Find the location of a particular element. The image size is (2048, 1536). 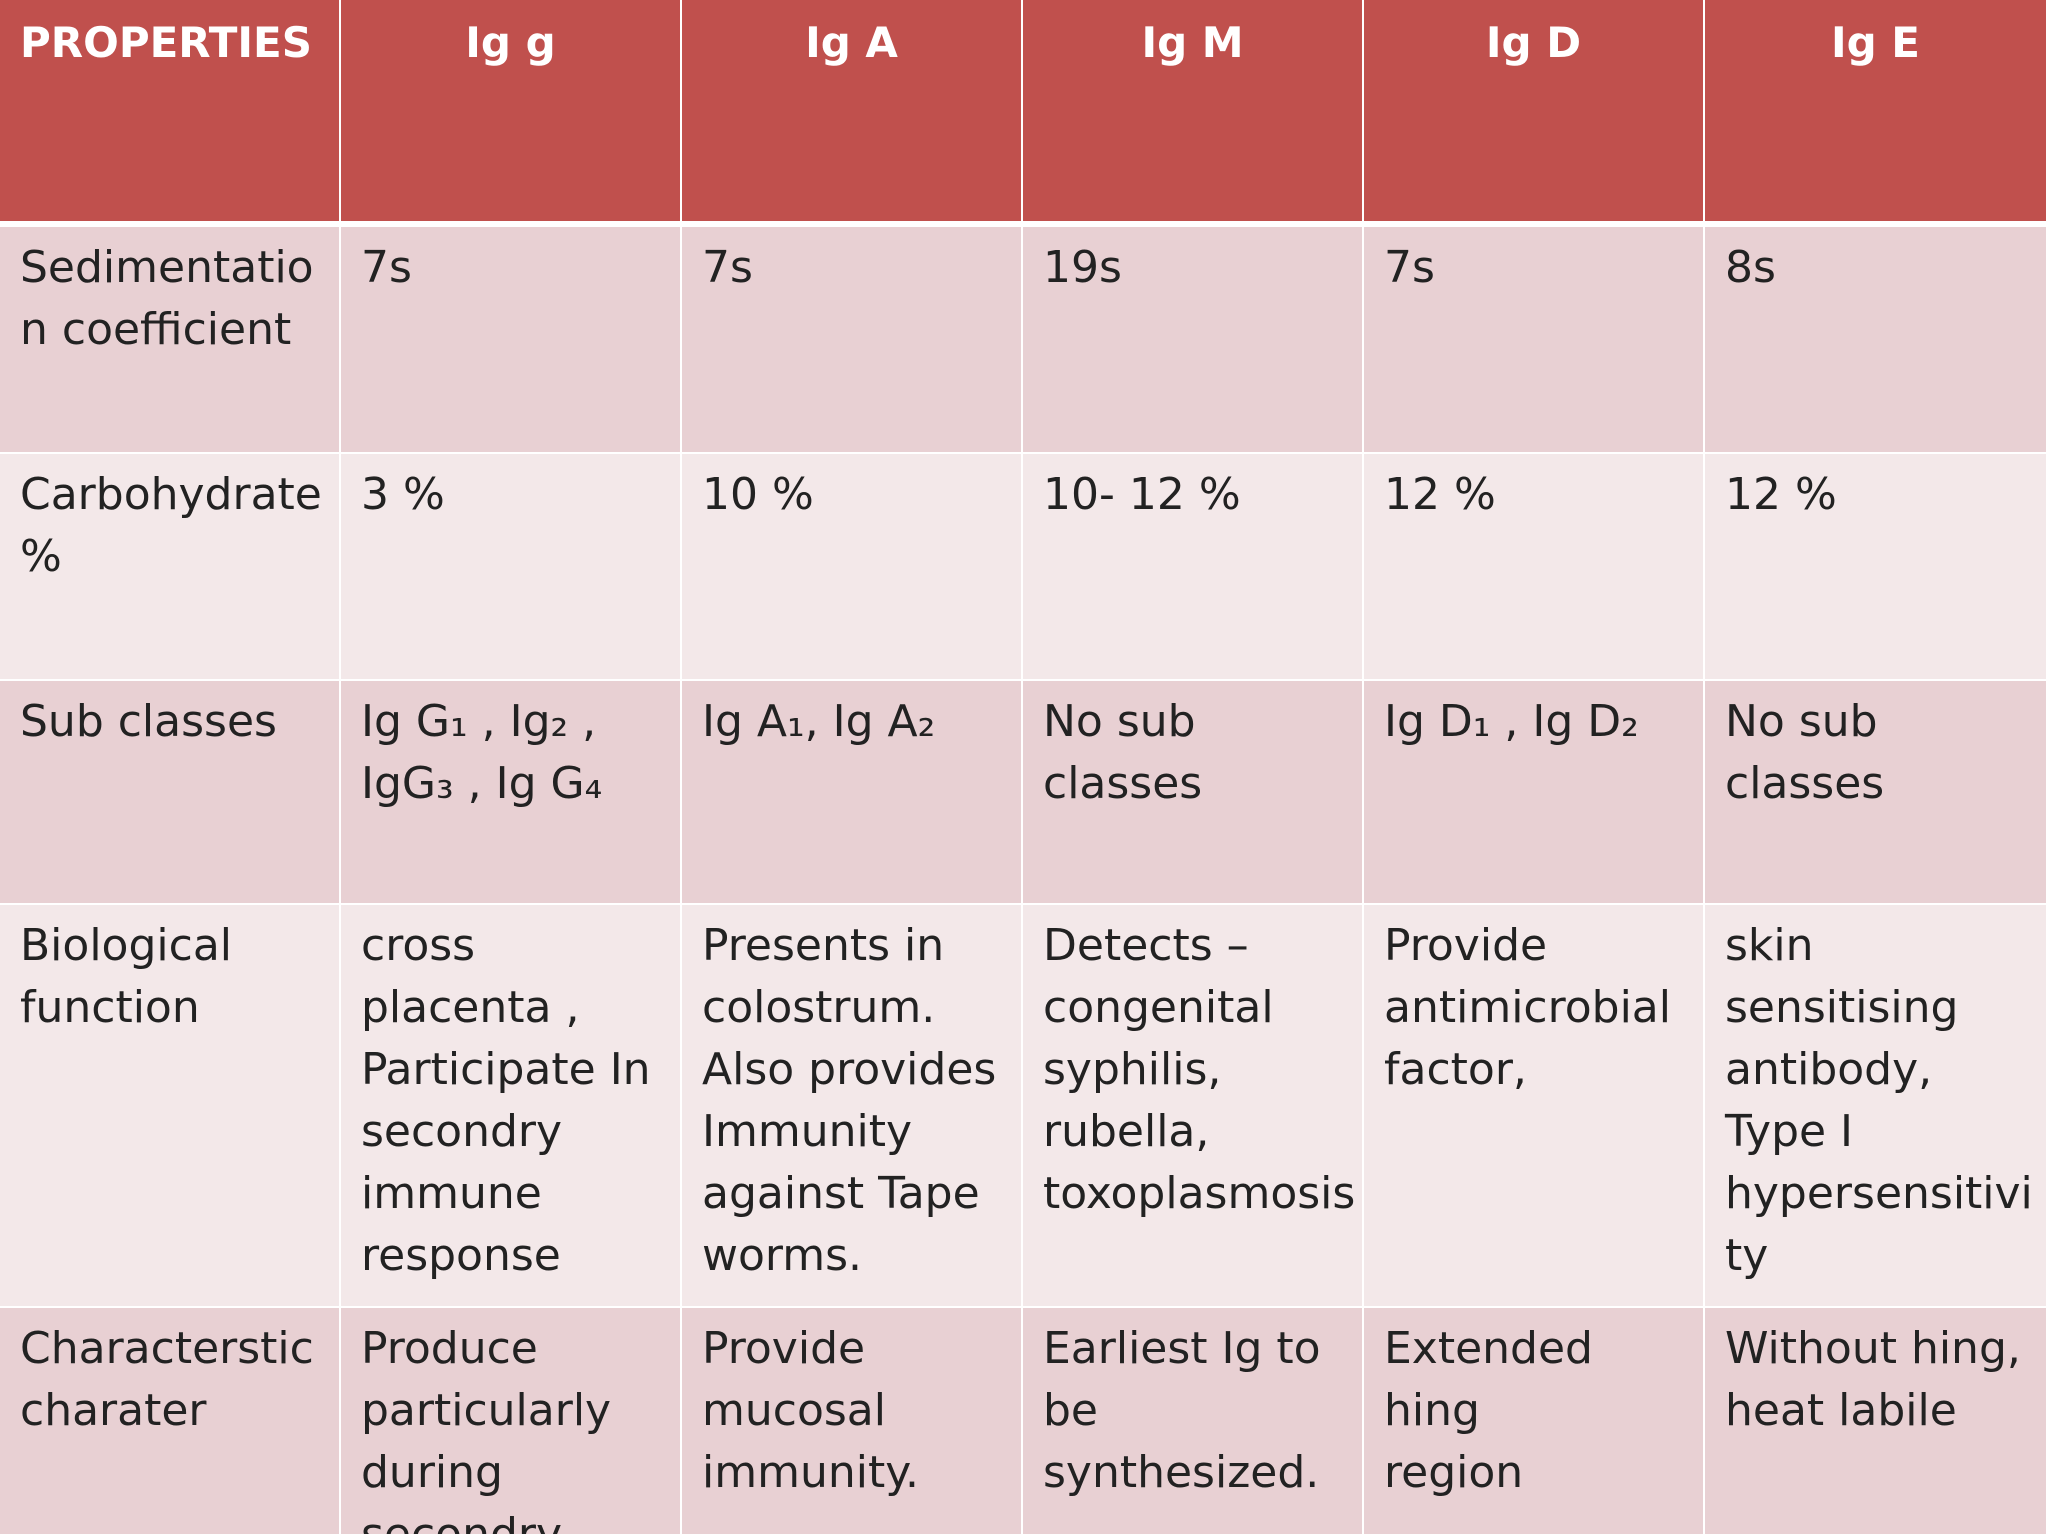

header-igm: Ig M is located at coordinates (1193, 113).